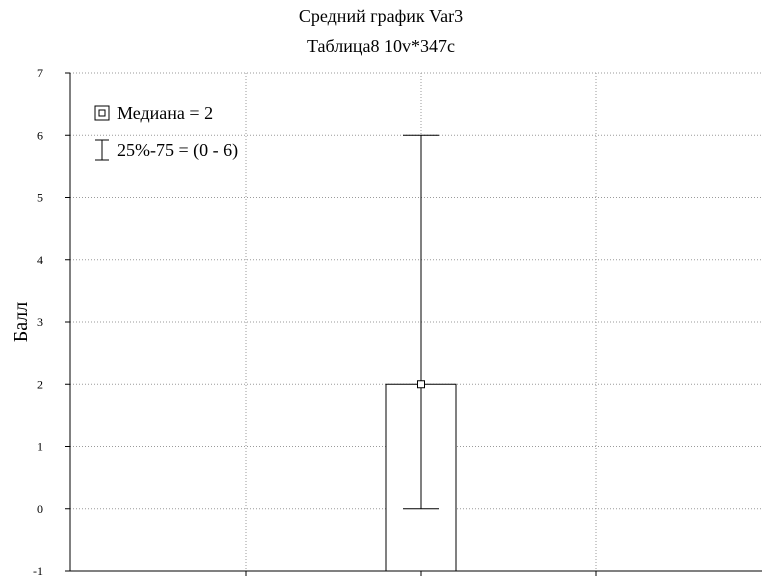 Image resolution: width=762 pixels, height=580 pixels. I want to click on y-tick-label: 5, so click(40, 198).